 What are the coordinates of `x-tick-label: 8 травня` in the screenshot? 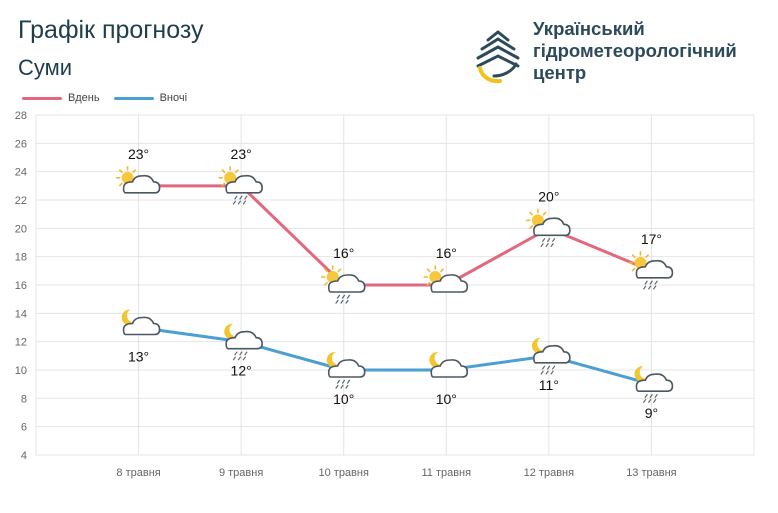 It's located at (138, 473).